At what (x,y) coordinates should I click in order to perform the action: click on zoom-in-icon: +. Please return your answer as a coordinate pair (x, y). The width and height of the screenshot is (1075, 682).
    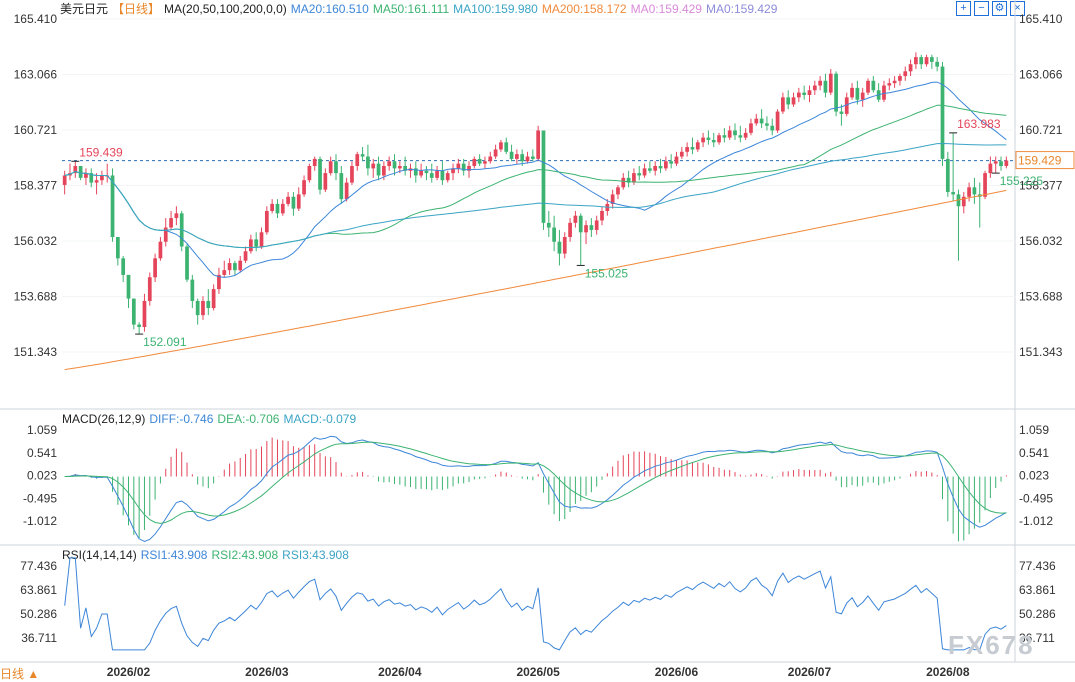
    Looking at the image, I should click on (963, 8).